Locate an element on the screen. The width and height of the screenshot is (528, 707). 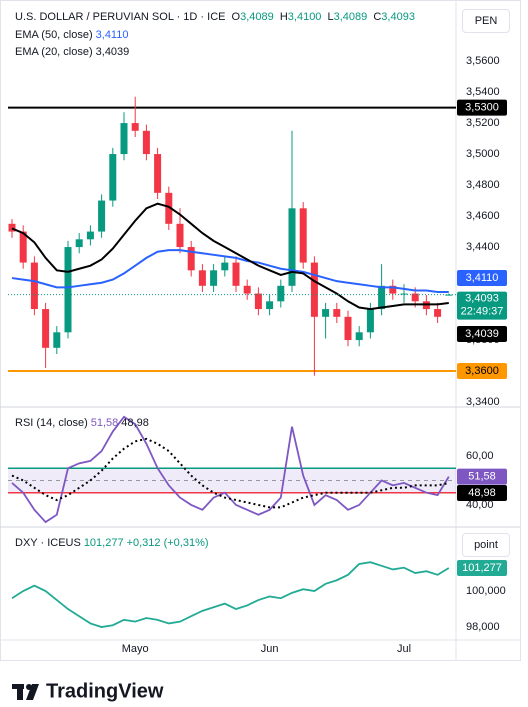
hline-label: 3,3600 is located at coordinates (482, 371).